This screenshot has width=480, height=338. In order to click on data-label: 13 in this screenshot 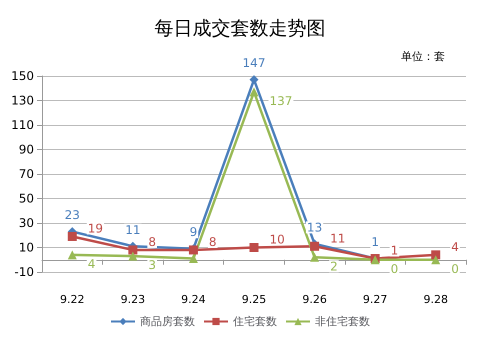, I will do `click(314, 227)`.